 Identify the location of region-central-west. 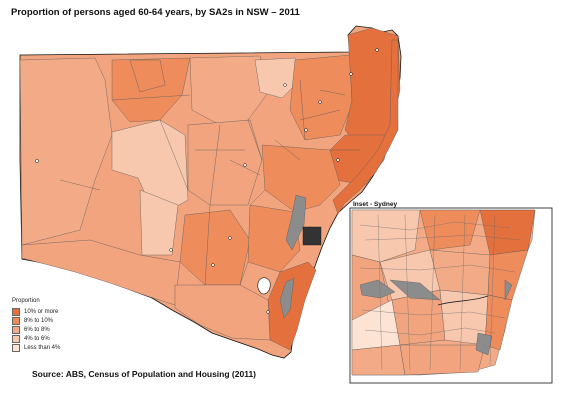
(225, 162).